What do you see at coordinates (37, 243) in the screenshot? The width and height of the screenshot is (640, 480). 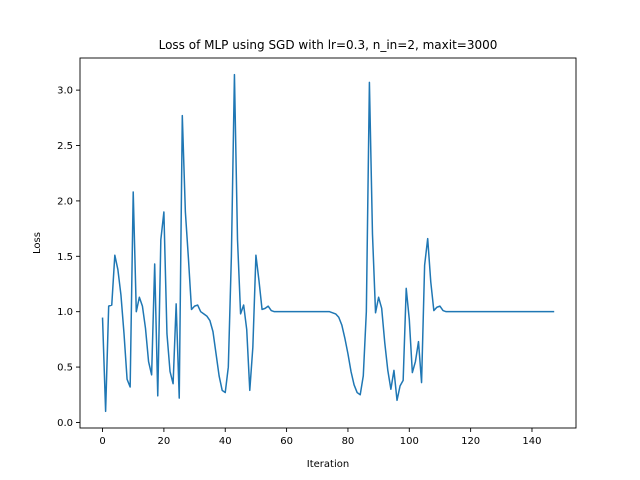 I see `y-axis-label: Loss` at bounding box center [37, 243].